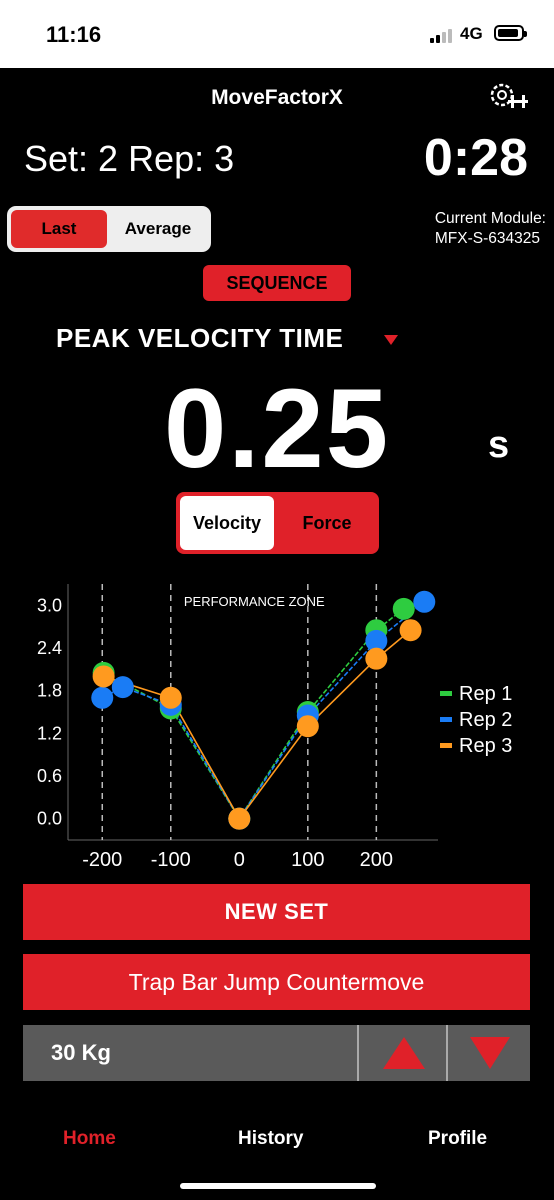  What do you see at coordinates (239, 860) in the screenshot?
I see `x-tick-label: 0` at bounding box center [239, 860].